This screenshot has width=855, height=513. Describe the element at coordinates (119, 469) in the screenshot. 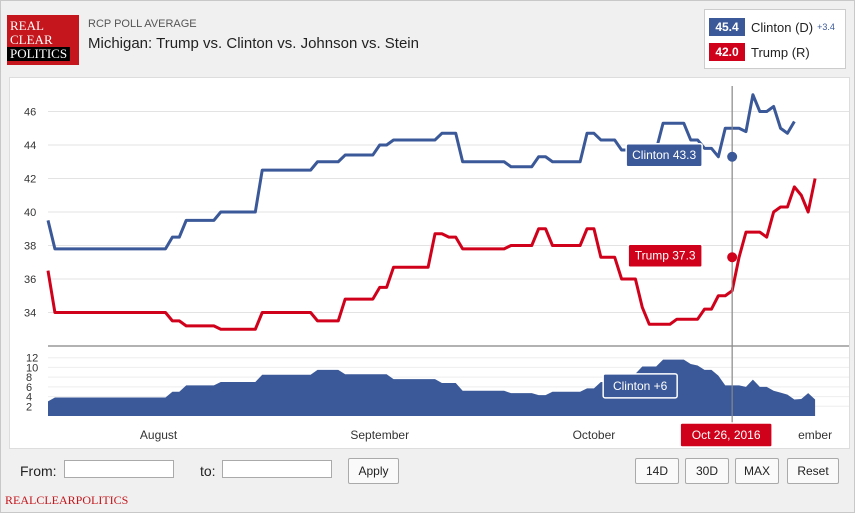

I see `from-date-input` at that location.